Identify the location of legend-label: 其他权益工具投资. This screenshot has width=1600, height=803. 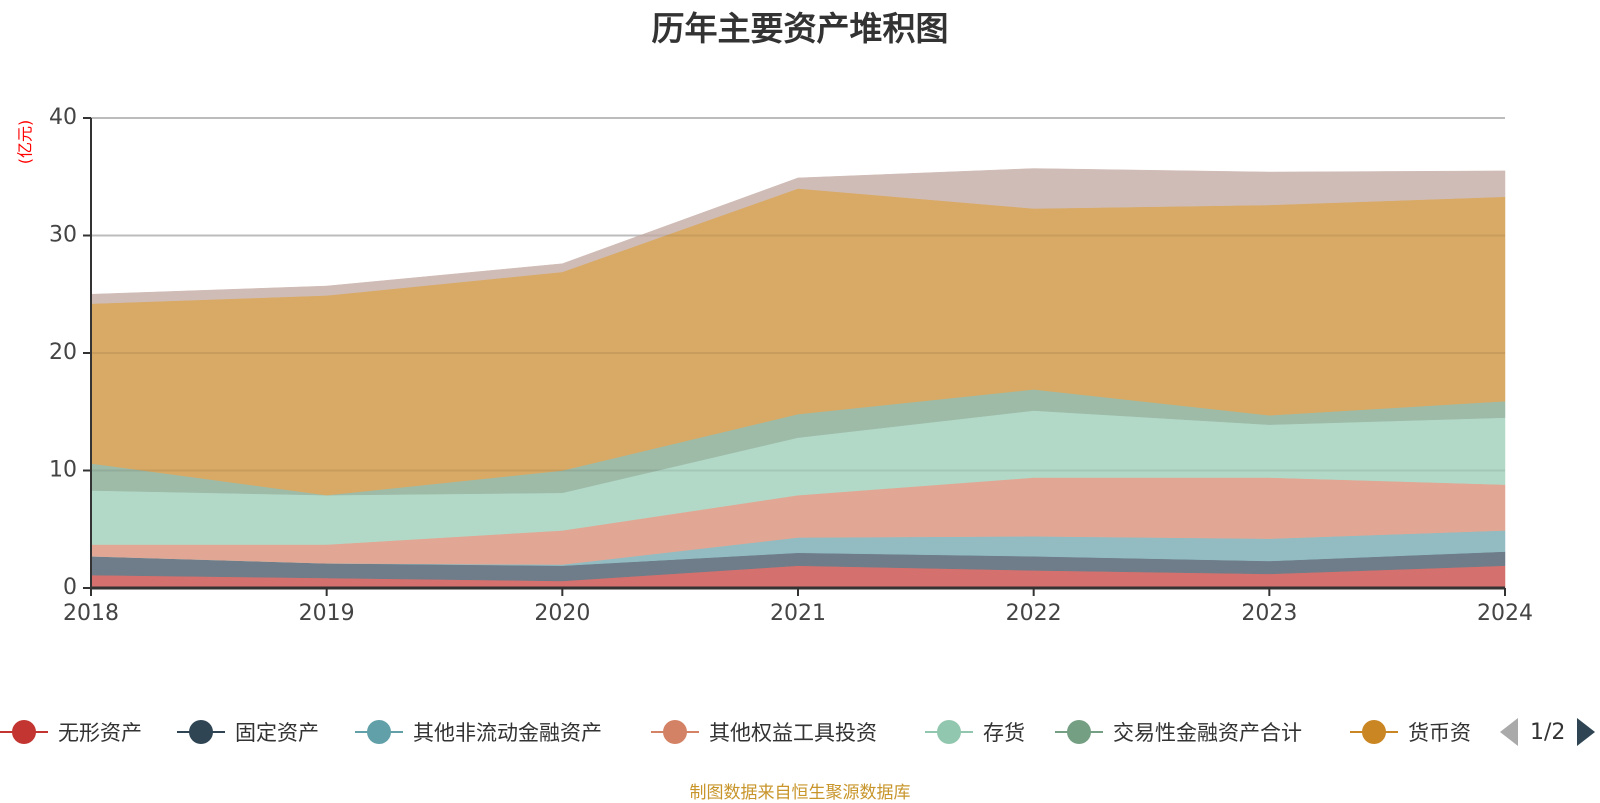
(793, 733).